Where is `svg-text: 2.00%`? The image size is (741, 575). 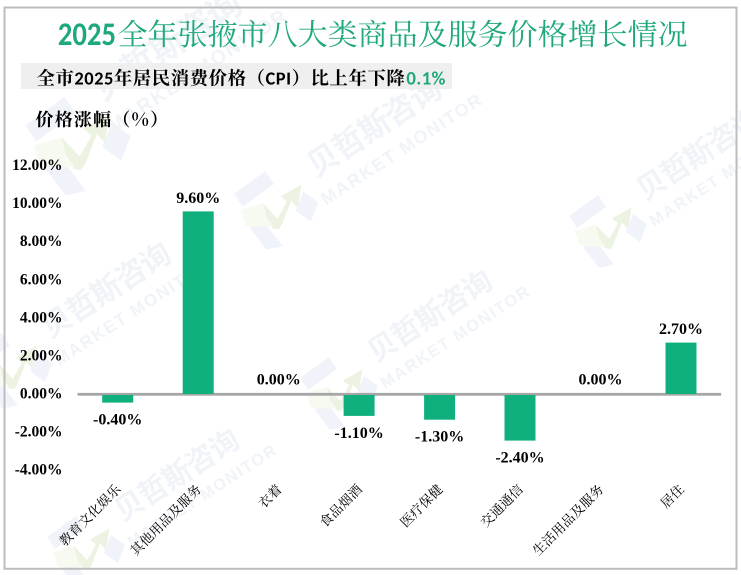
svg-text: 2.00% is located at coordinates (41, 355).